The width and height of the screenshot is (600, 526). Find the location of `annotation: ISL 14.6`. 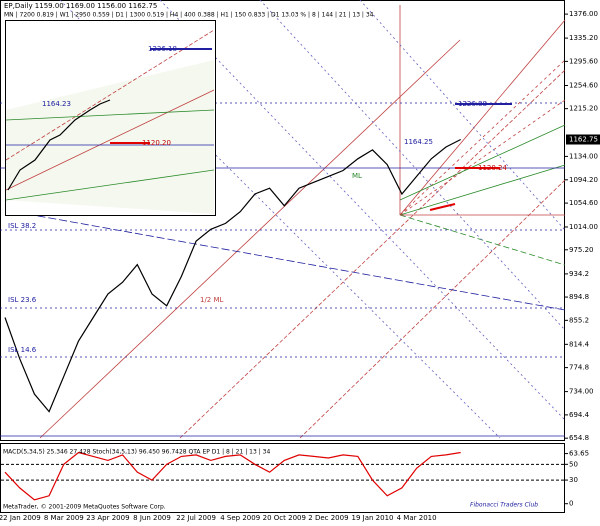

annotation: ISL 14.6 is located at coordinates (22, 350).